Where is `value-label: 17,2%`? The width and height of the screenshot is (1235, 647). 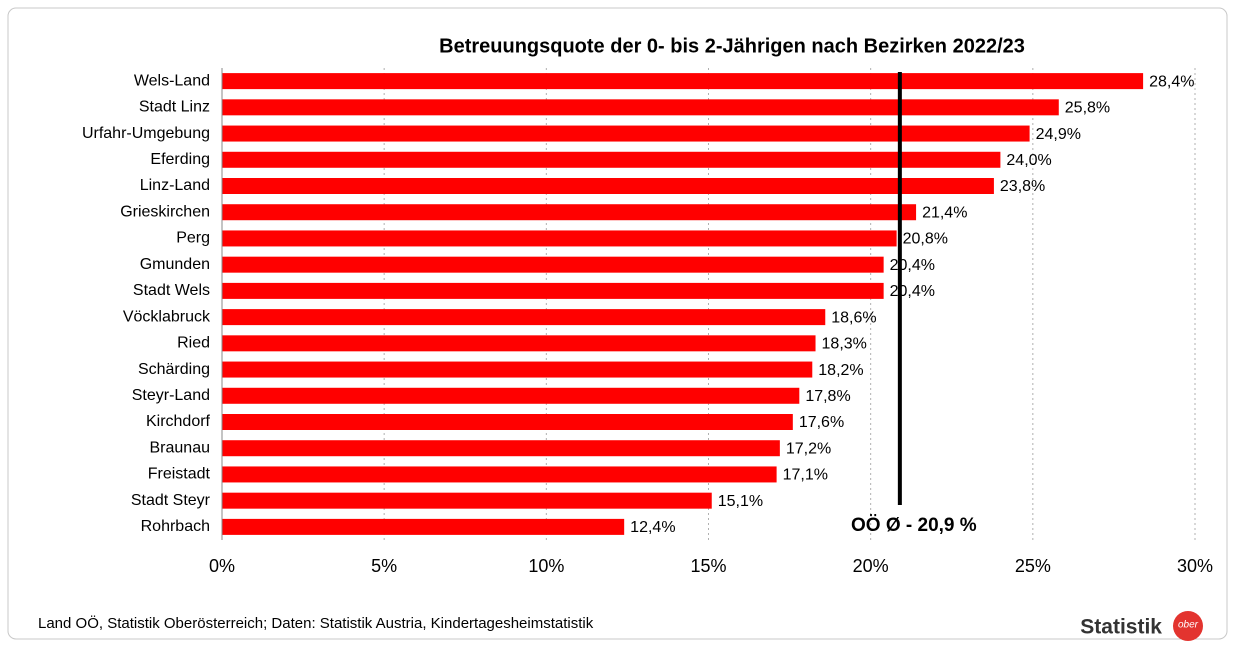 value-label: 17,2% is located at coordinates (808, 448).